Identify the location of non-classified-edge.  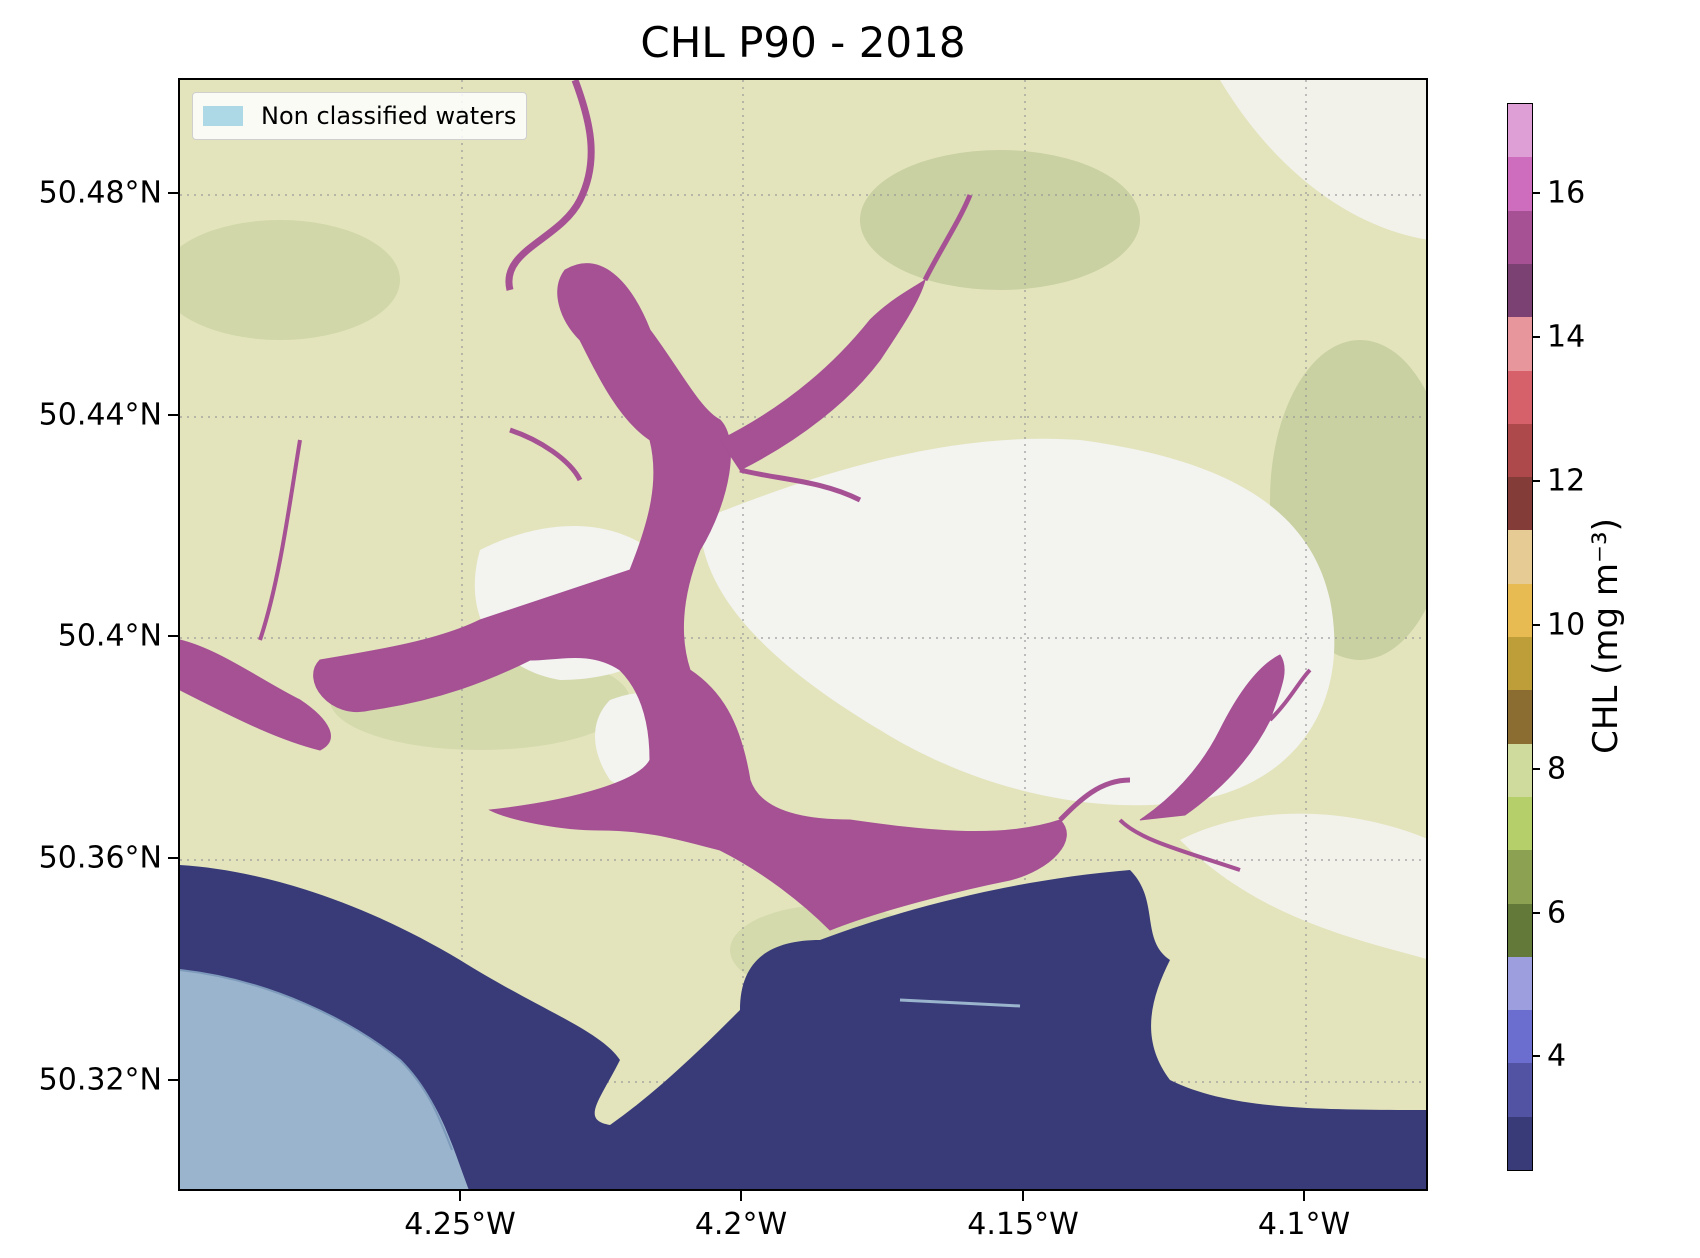
(316, 1060).